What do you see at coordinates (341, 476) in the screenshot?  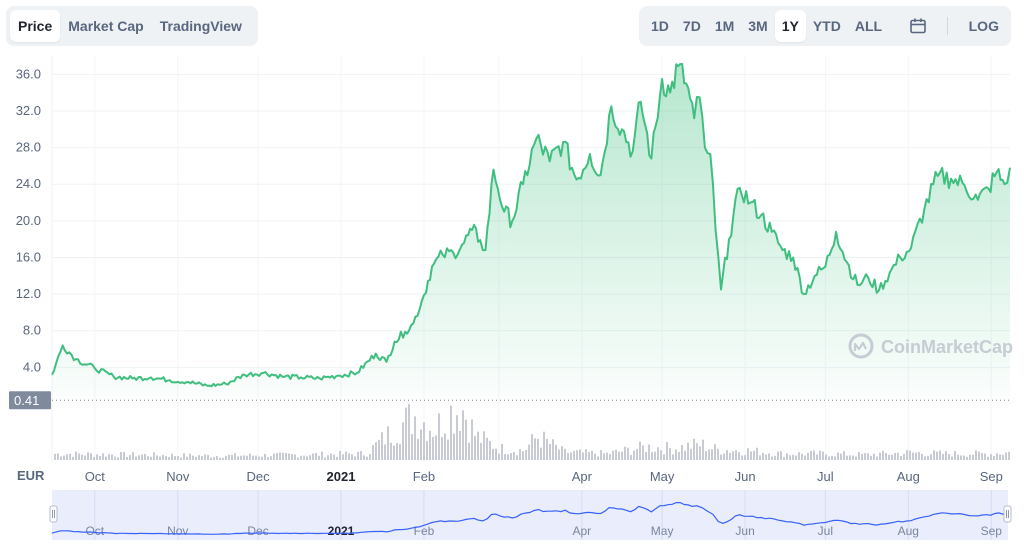 I see `x-tick-label: 2021` at bounding box center [341, 476].